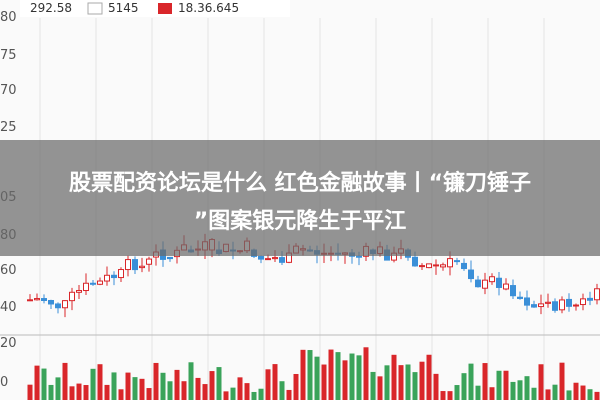 The width and height of the screenshot is (600, 400). What do you see at coordinates (8, 55) in the screenshot?
I see `axis-label: 75` at bounding box center [8, 55].